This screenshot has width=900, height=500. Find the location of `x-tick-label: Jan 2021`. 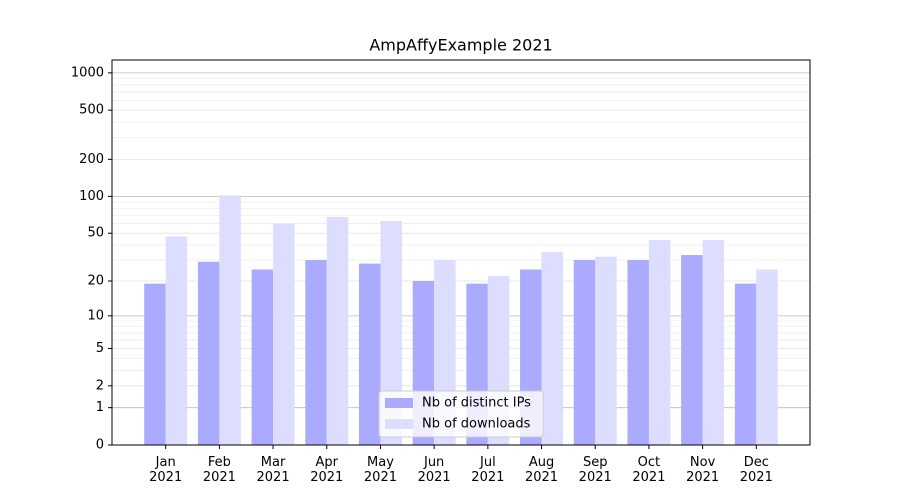

x-tick-label: Jan 2021 is located at coordinates (165, 470).